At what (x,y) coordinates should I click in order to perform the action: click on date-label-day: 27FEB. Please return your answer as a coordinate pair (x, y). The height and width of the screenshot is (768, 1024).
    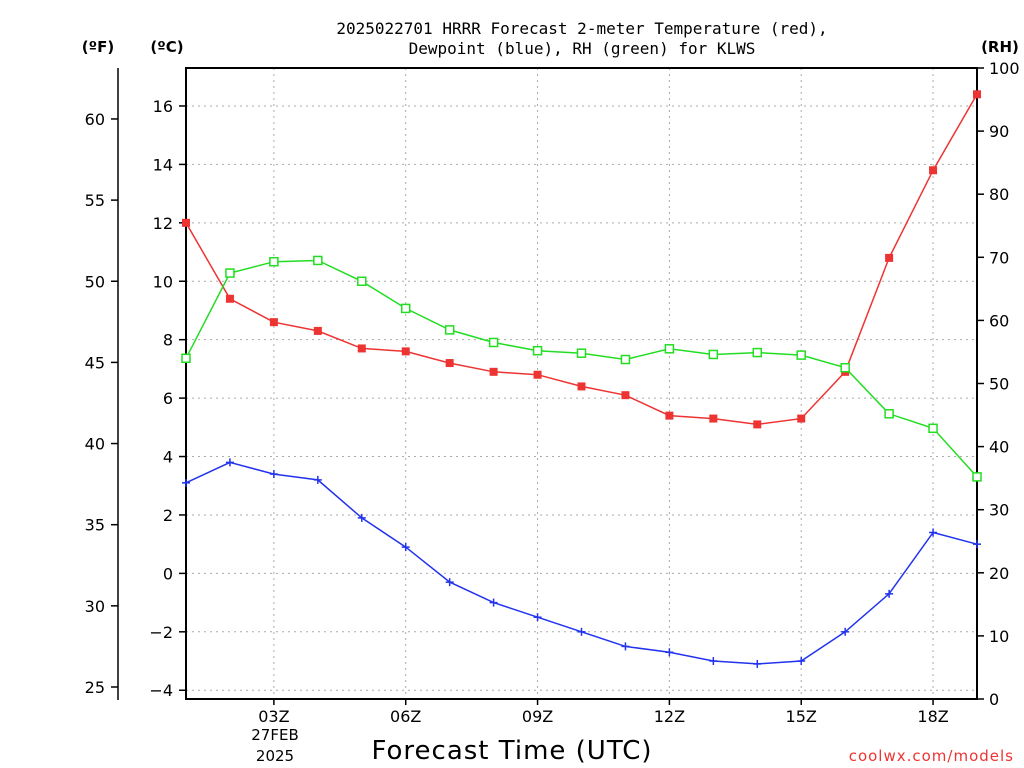
    Looking at the image, I should click on (274, 735).